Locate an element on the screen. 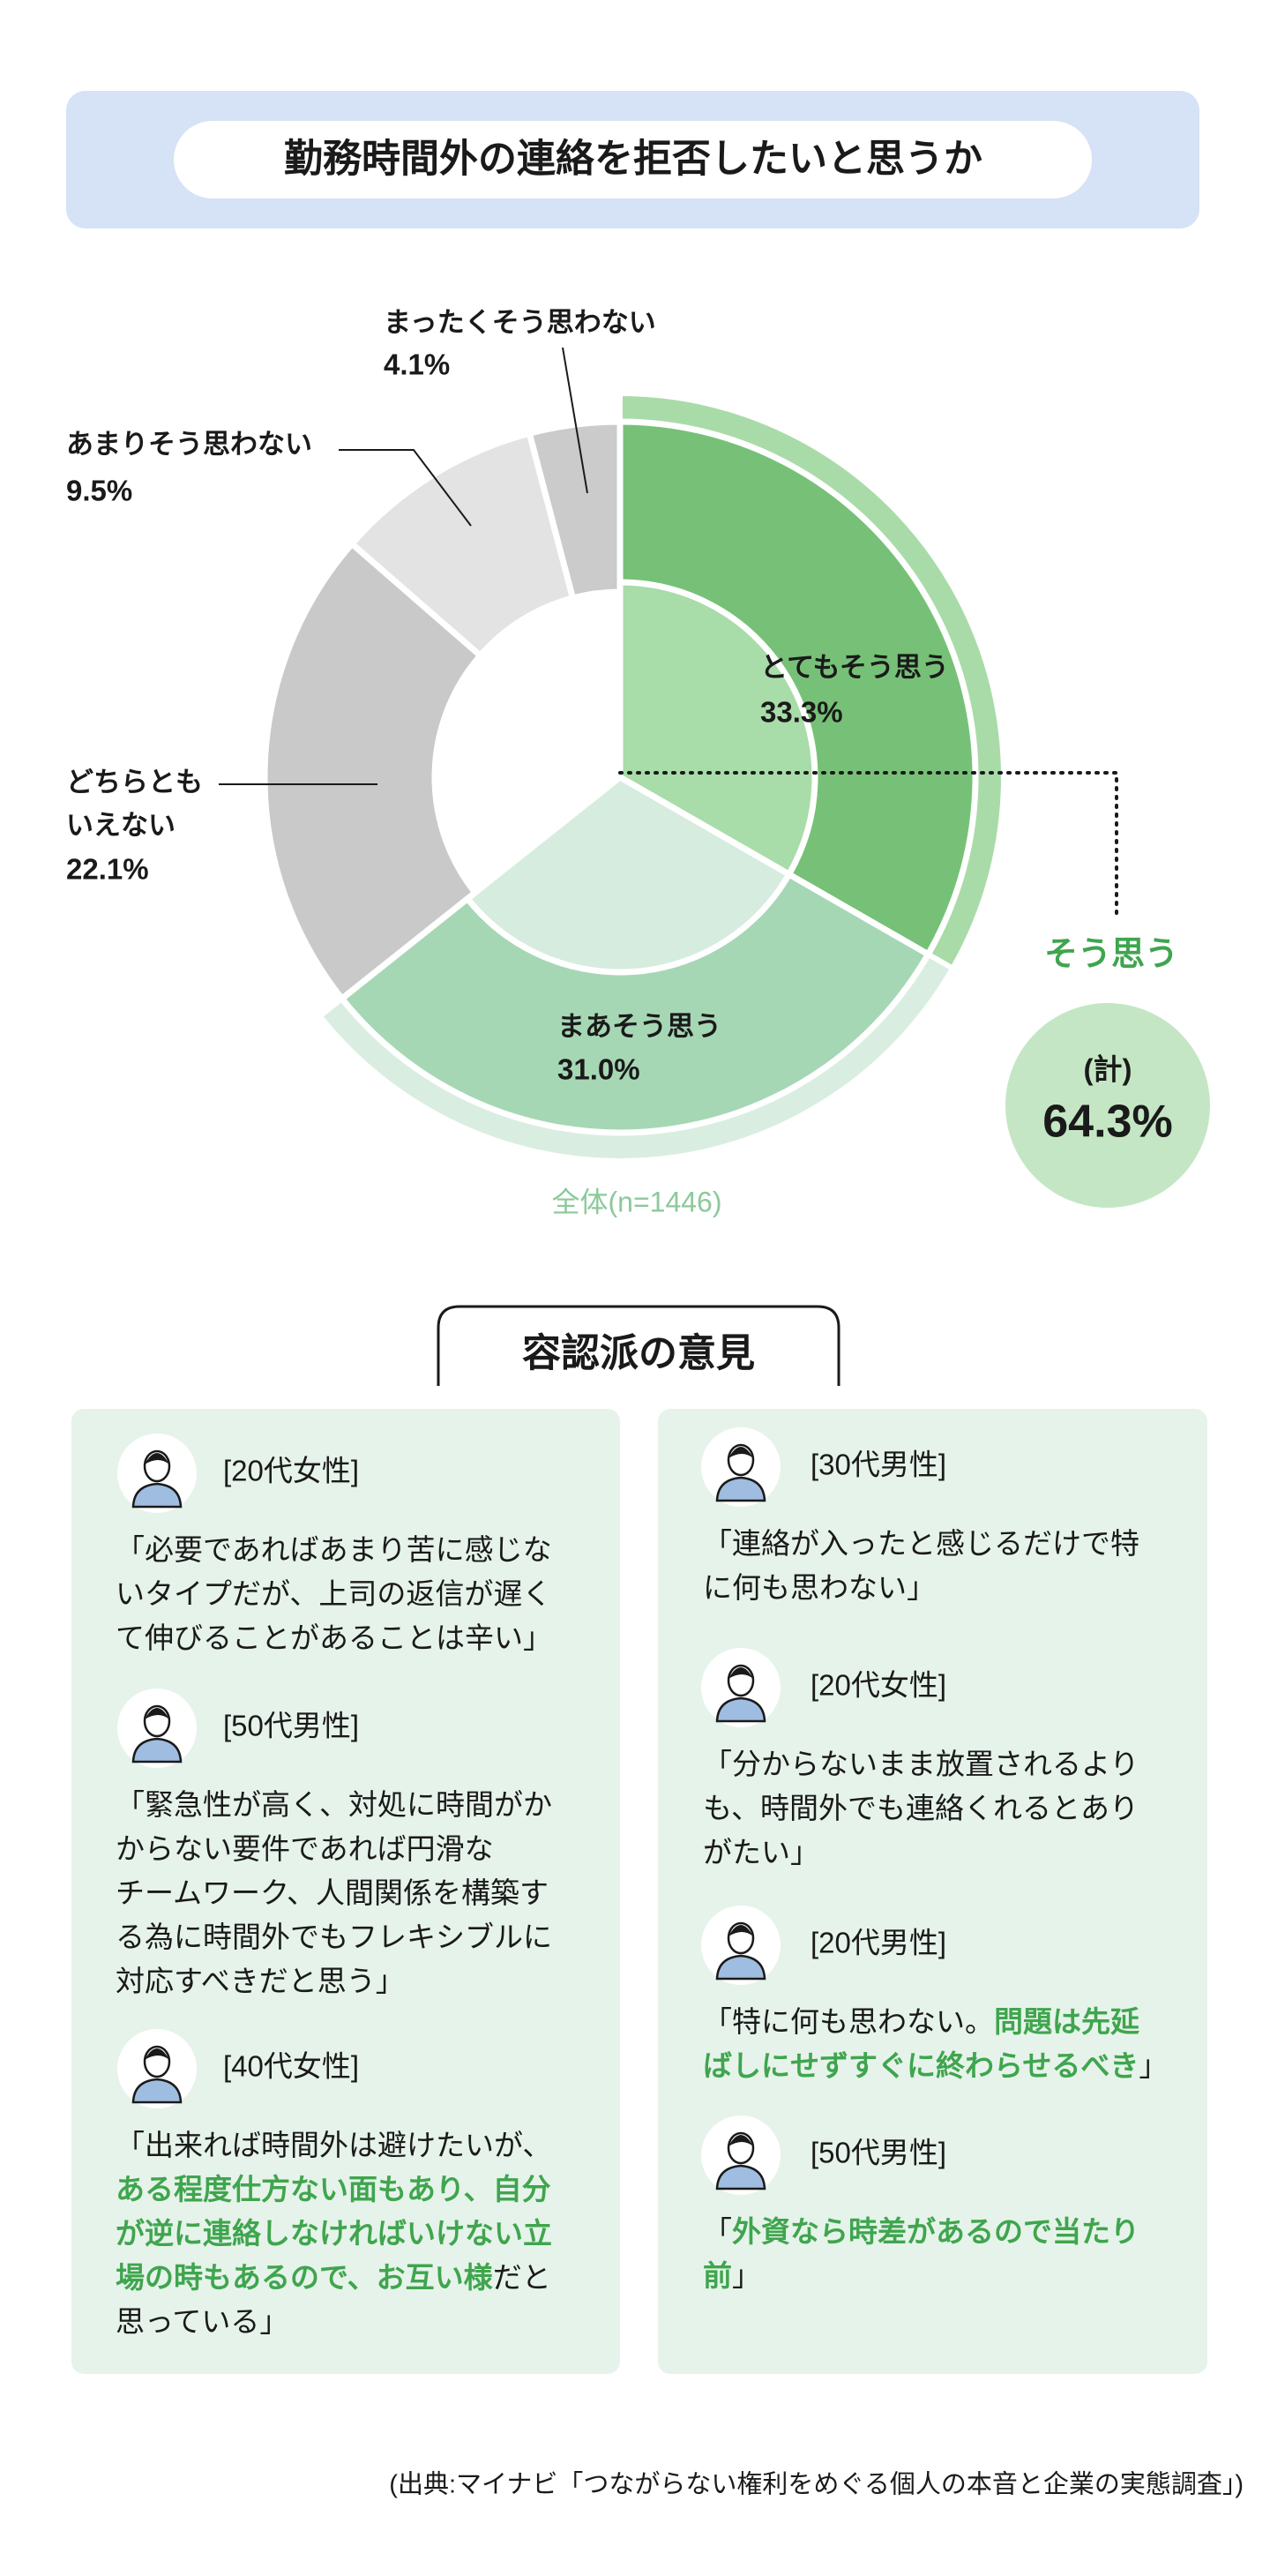 The height and width of the screenshot is (2576, 1270). total-circle is located at coordinates (1107, 1105).